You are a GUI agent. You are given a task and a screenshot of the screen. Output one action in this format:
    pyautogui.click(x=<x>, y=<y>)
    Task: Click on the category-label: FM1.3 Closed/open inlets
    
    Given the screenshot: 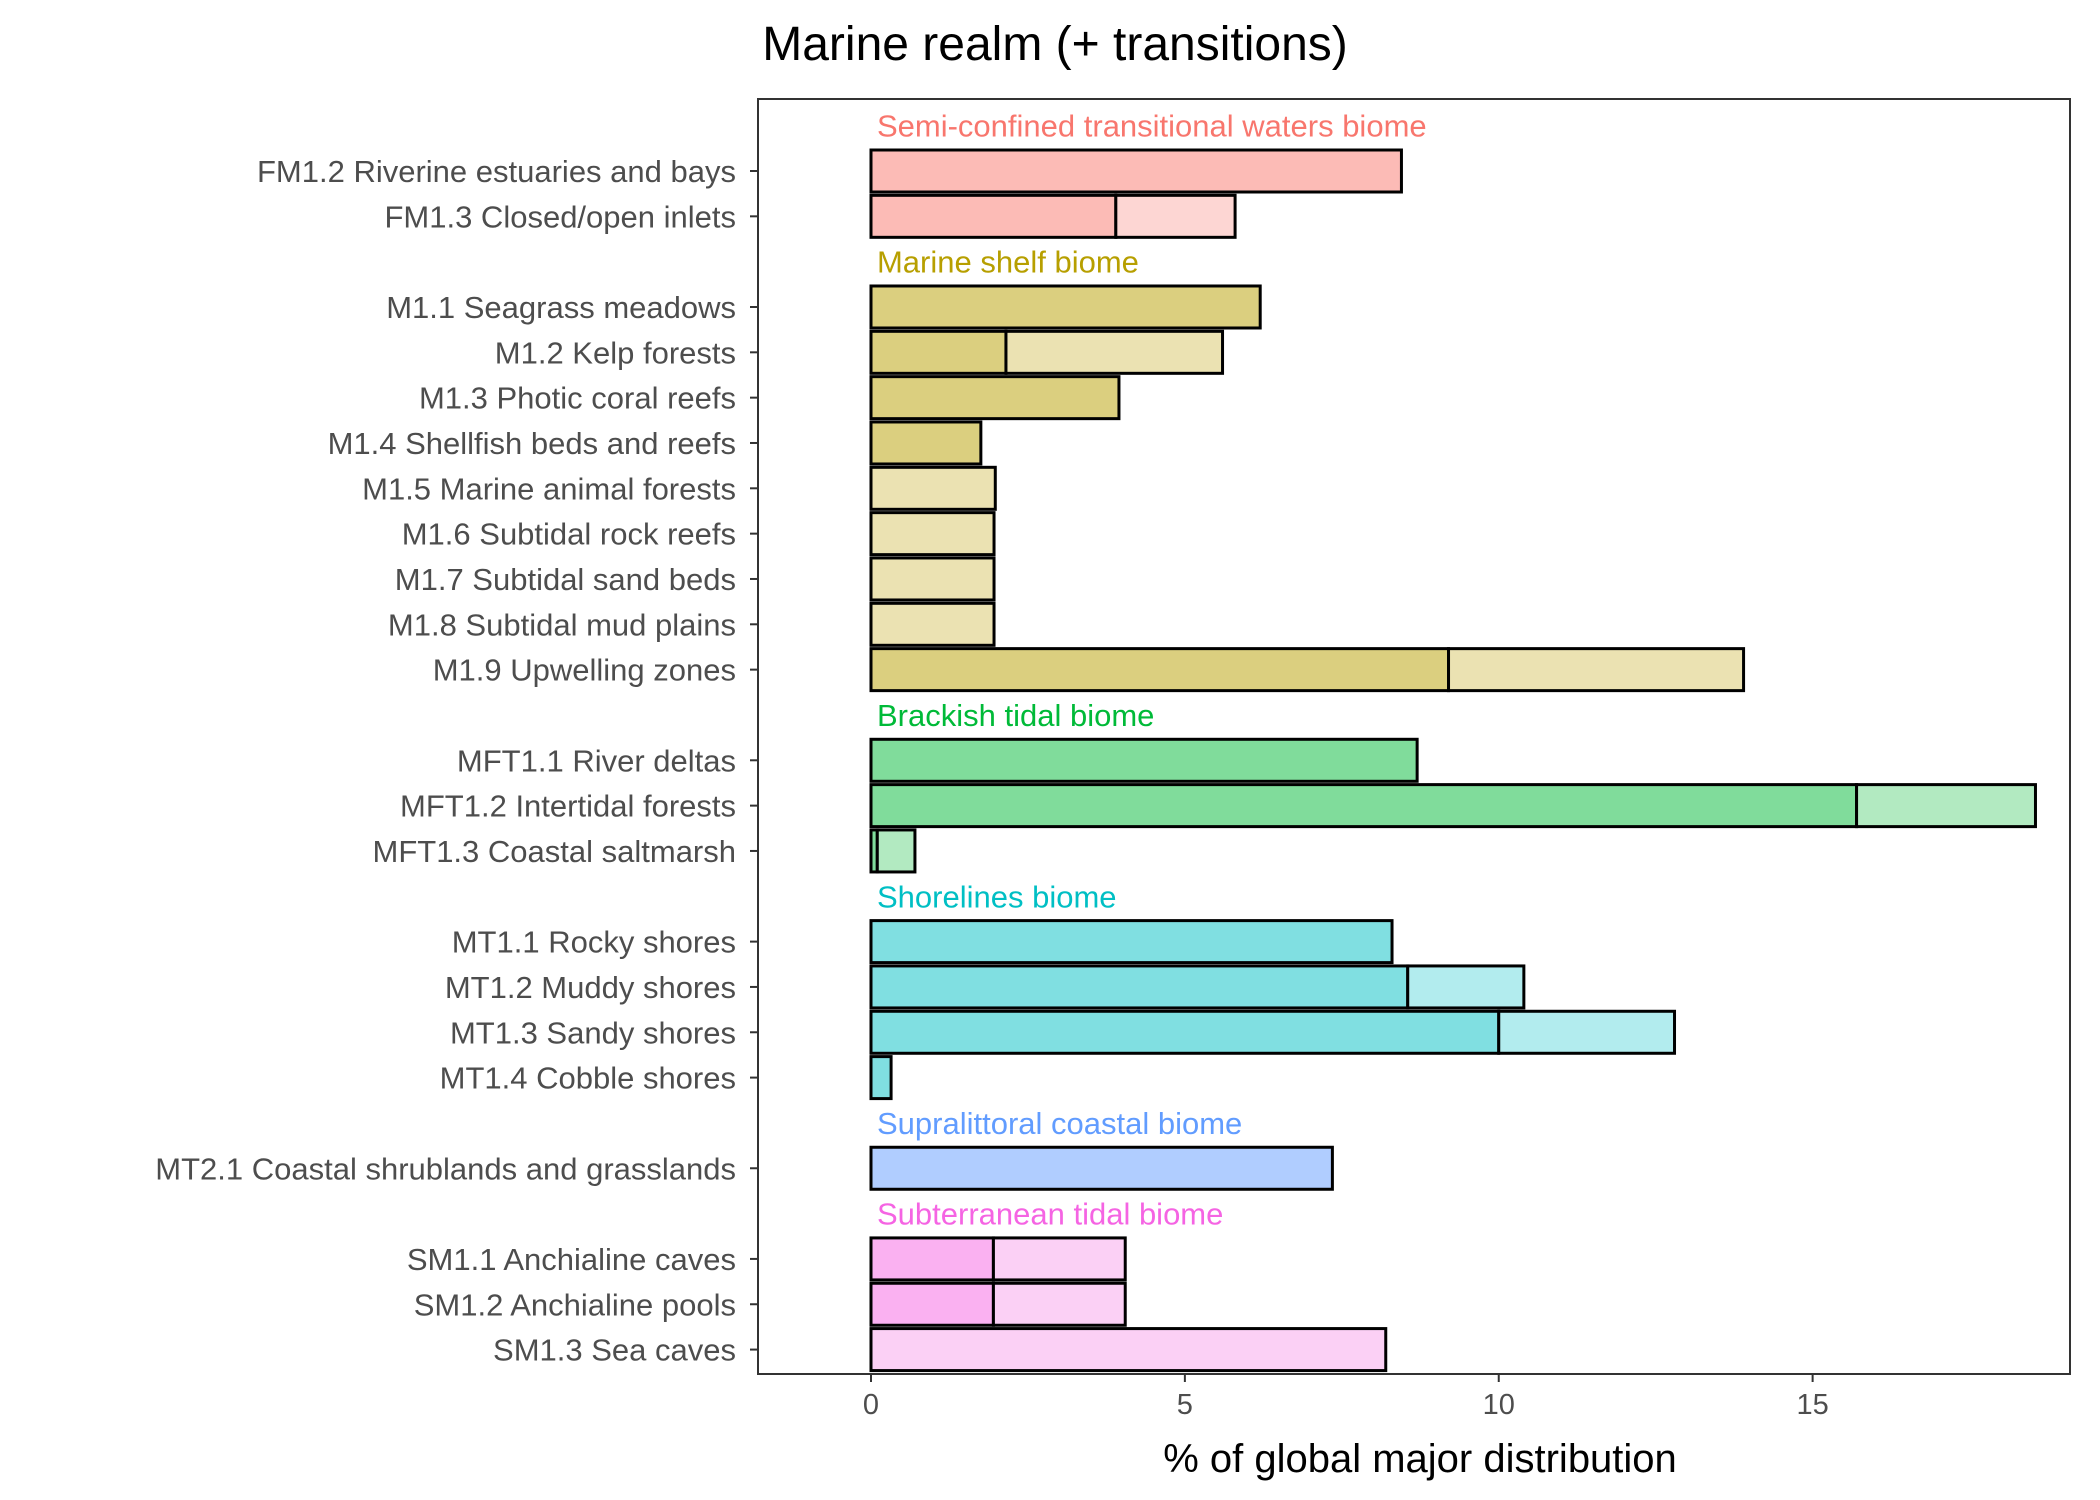 What is the action you would take?
    pyautogui.click(x=560, y=216)
    